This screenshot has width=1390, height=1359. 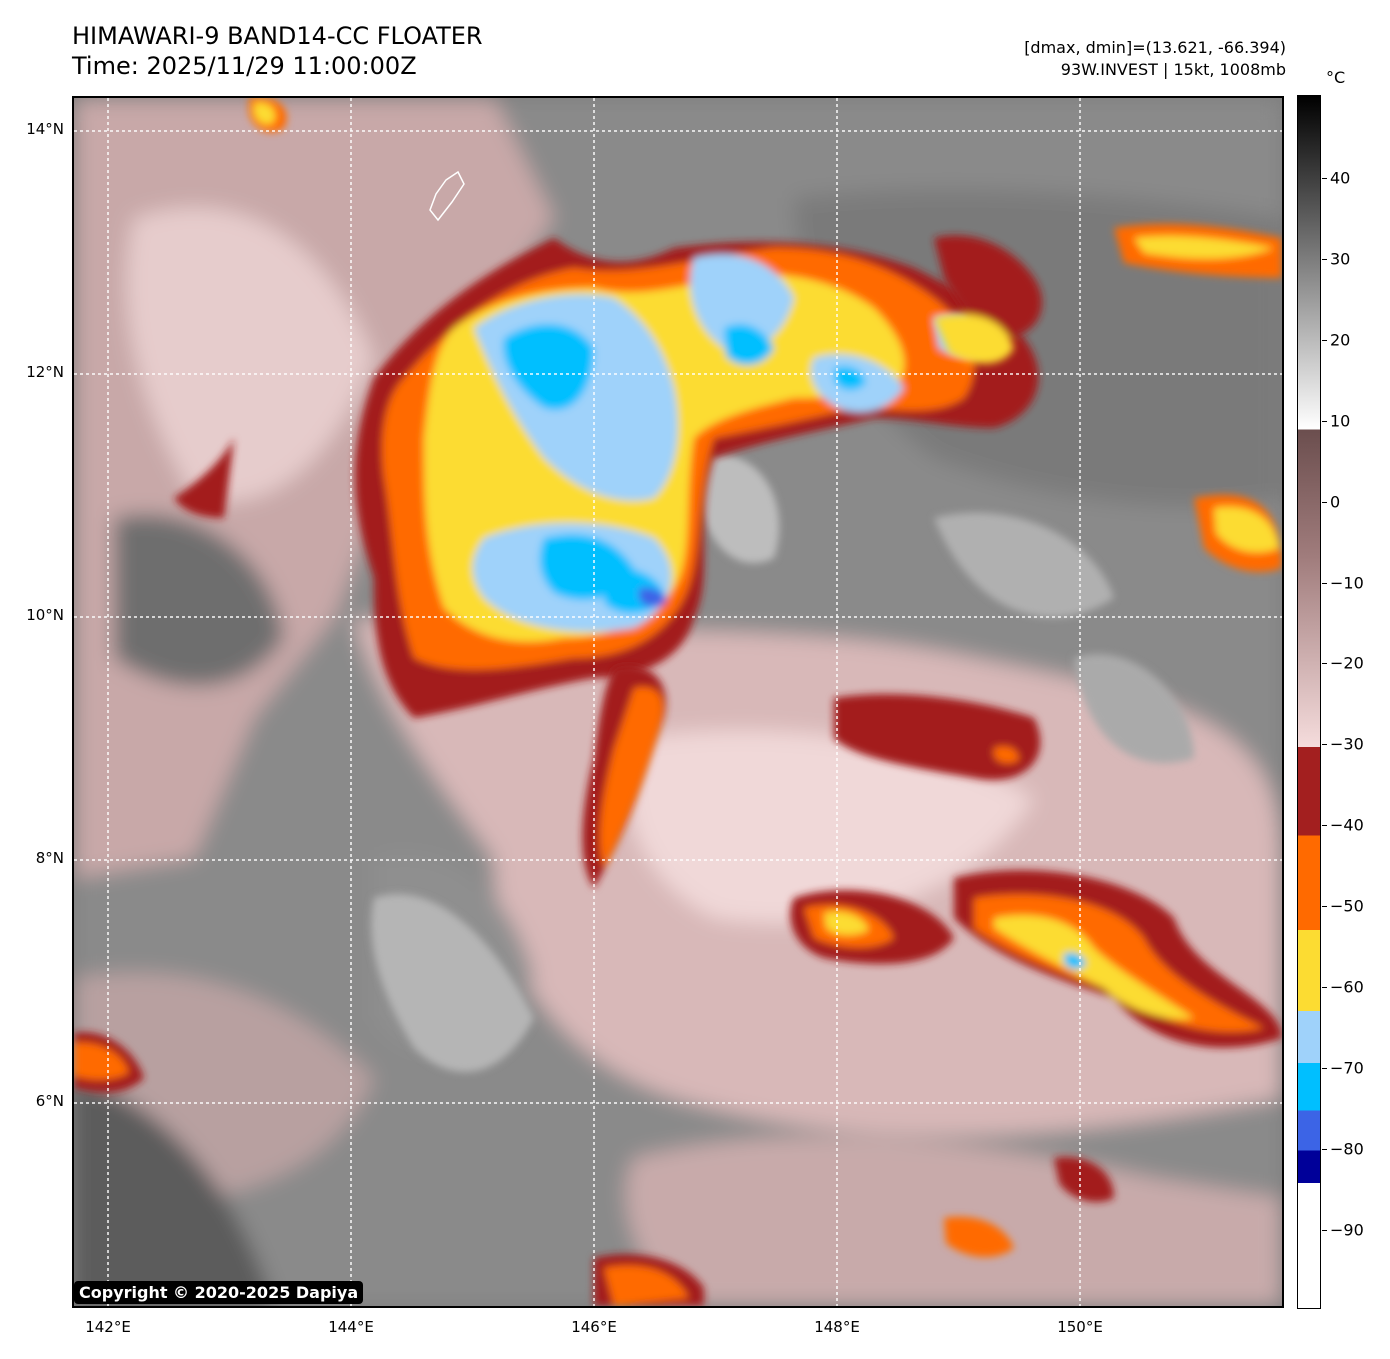 I want to click on lat-label-12n: 12°N, so click(x=45, y=372).